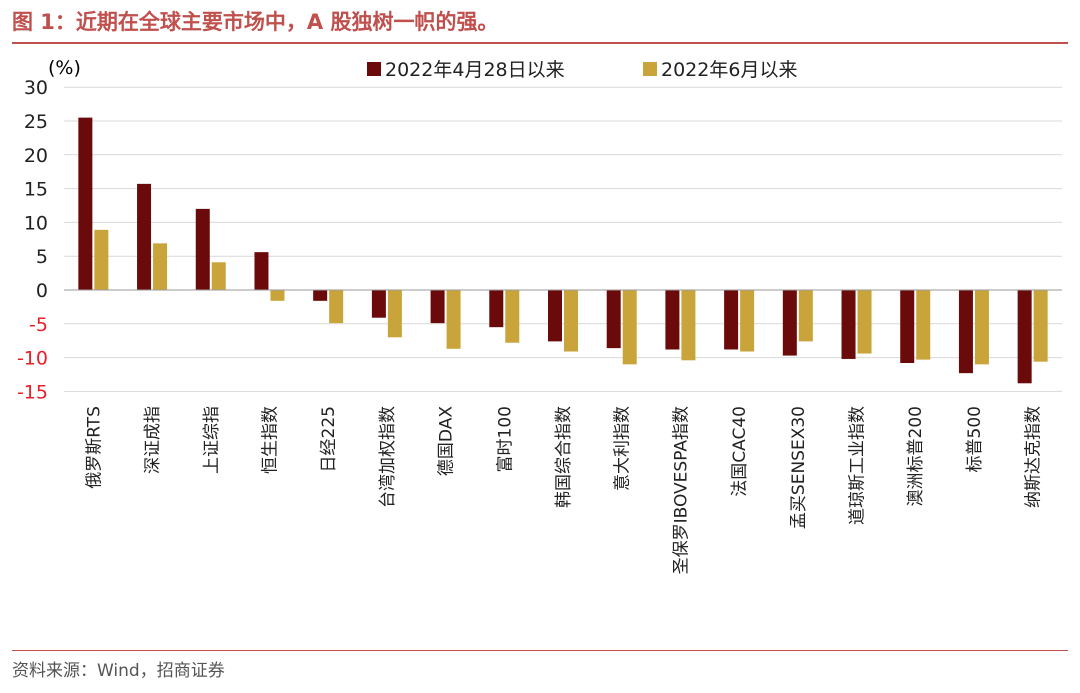 The image size is (1080, 693). I want to click on y-tick-label: 0, so click(42, 291).